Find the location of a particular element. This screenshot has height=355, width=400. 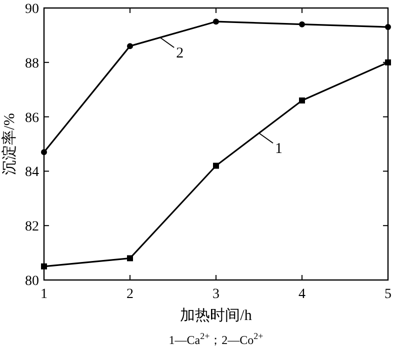

x-tick-label: 5 is located at coordinates (388, 294).